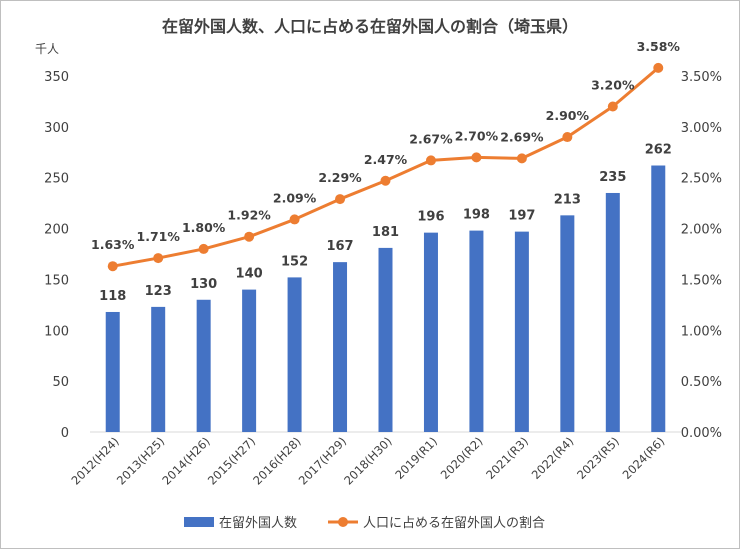 Image resolution: width=740 pixels, height=549 pixels. Describe the element at coordinates (385, 232) in the screenshot. I see `bar-data-label: 181` at that location.